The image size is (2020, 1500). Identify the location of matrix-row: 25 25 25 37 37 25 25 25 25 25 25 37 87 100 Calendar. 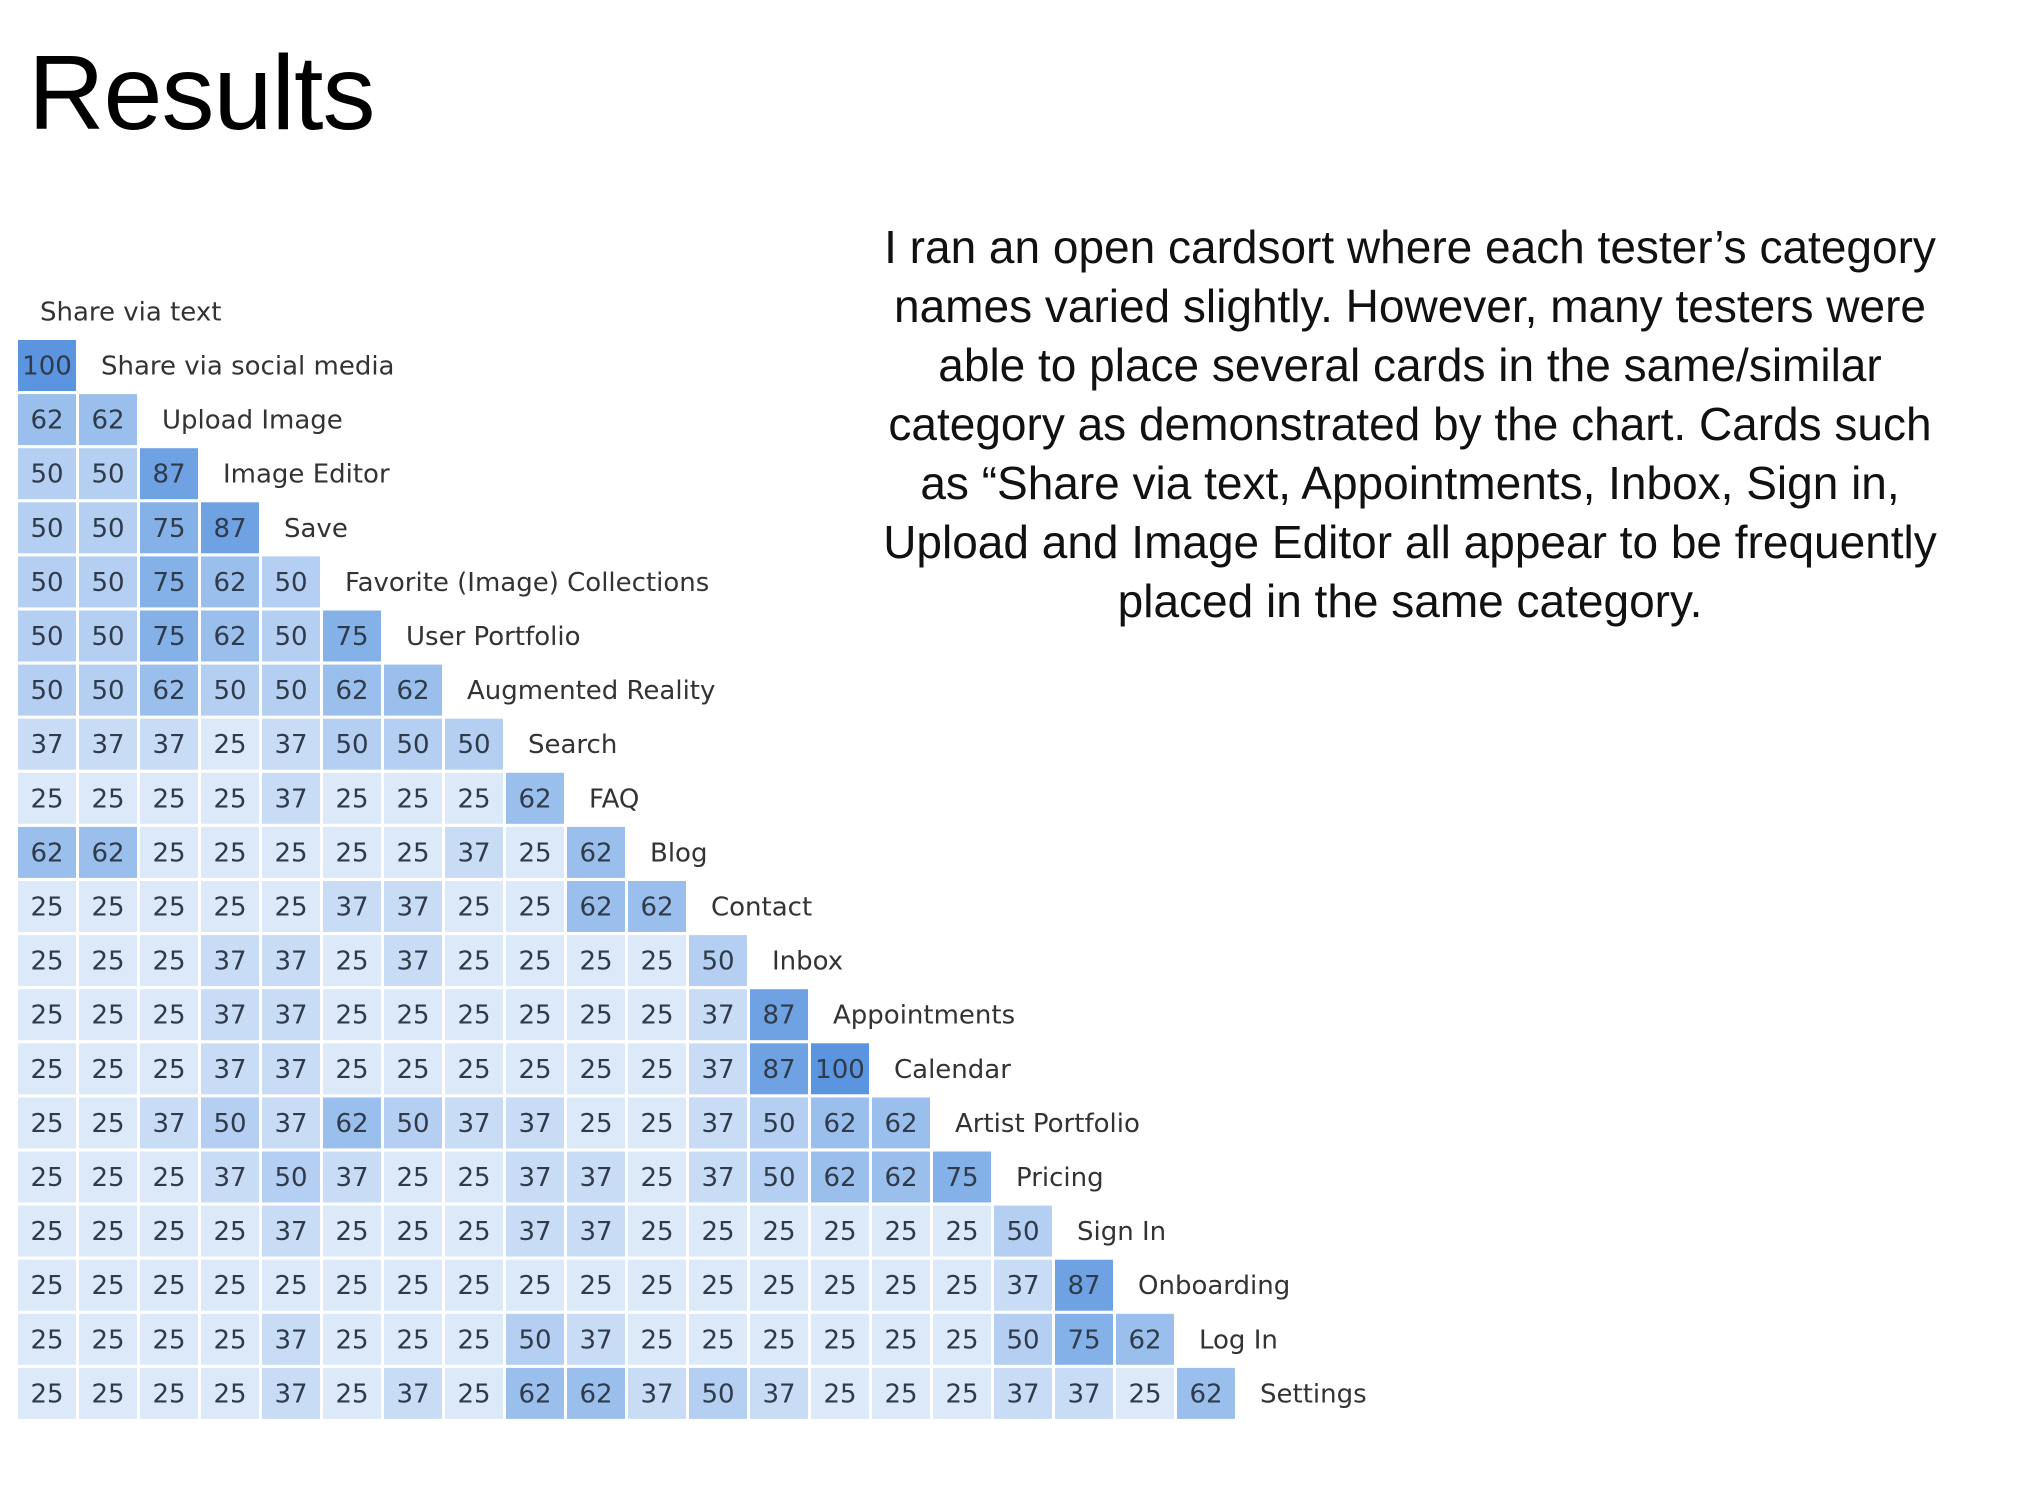
(514, 1069).